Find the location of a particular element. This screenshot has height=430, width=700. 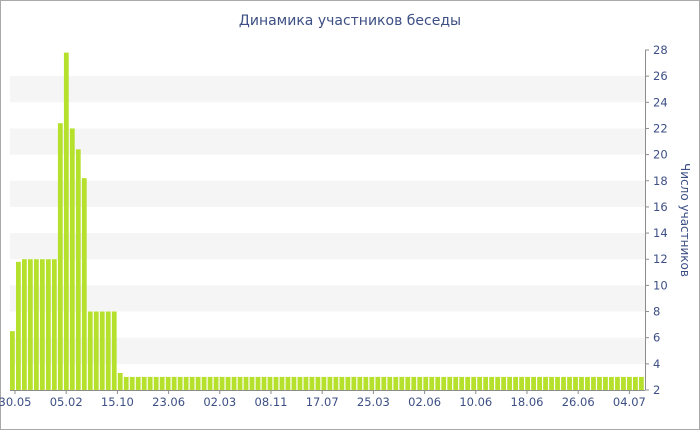

y-tick-label: 20 is located at coordinates (660, 155).